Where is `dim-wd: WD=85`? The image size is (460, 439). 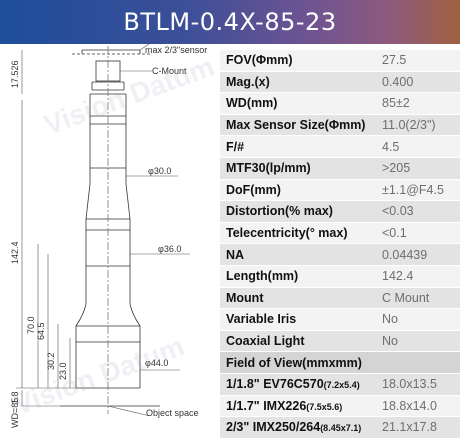
dim-wd: WD=85 is located at coordinates (15, 413).